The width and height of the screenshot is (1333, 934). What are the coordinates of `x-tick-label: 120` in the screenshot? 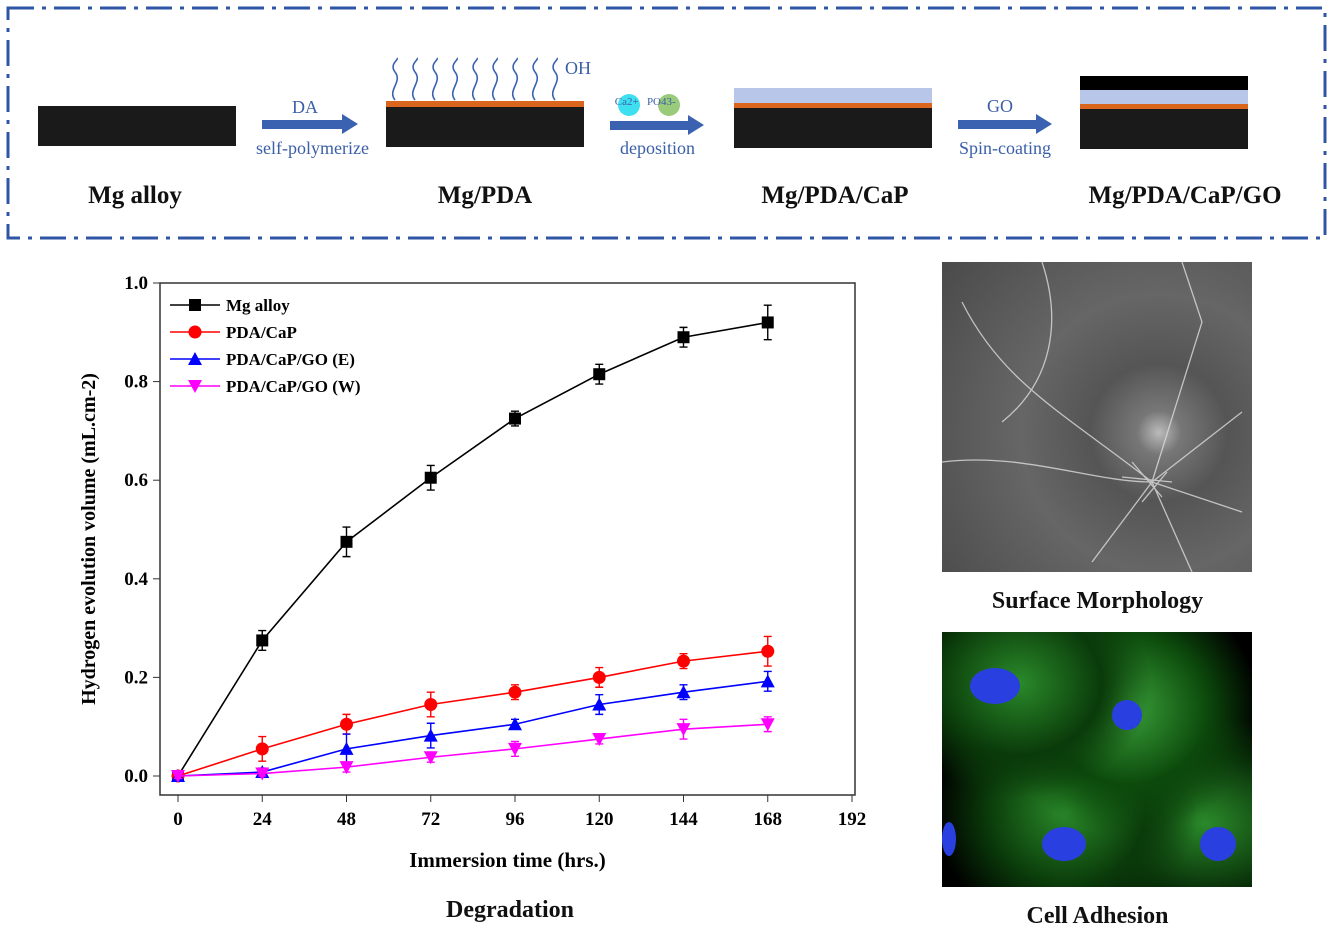 It's located at (599, 819).